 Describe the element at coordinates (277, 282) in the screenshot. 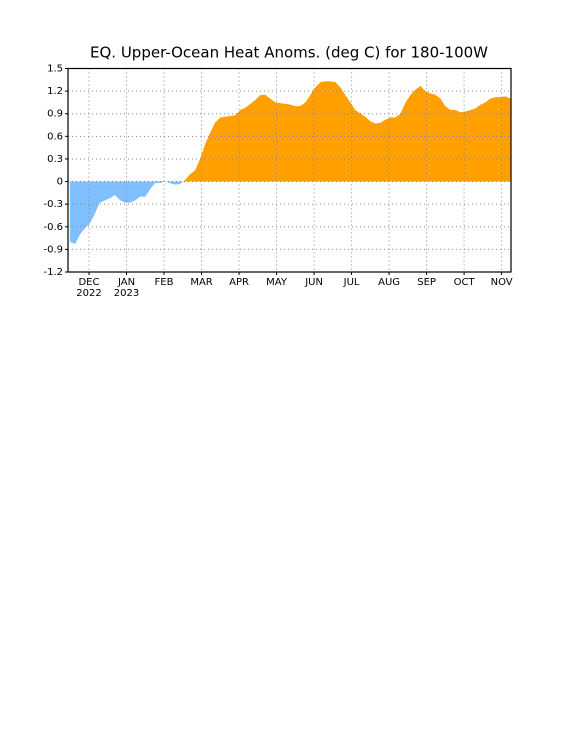

I see `x-tick-label: MAY` at that location.